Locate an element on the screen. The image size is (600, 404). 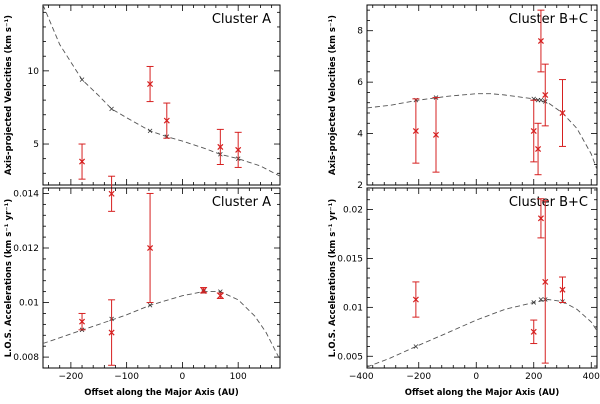
y-tick-label: 0.015 is located at coordinates (350, 259).